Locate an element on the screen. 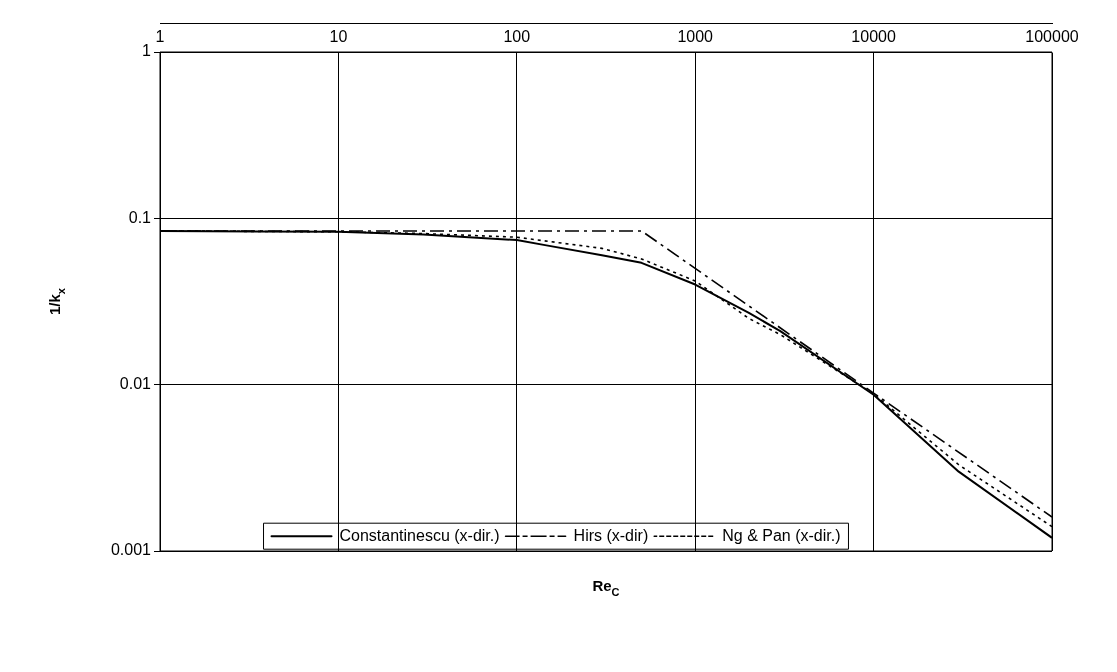  y-tick-label: 1 is located at coordinates (147, 51).